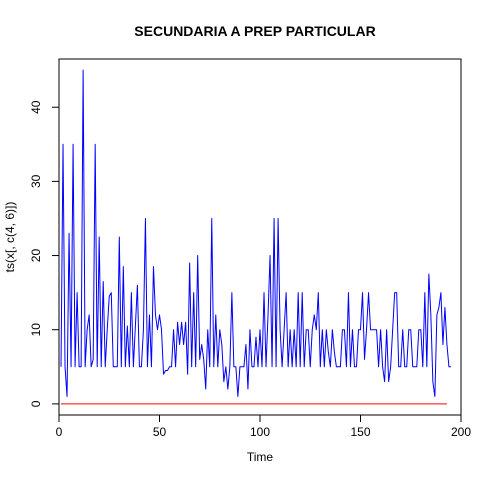 The height and width of the screenshot is (480, 480). I want to click on x-tick-label: 50, so click(160, 432).